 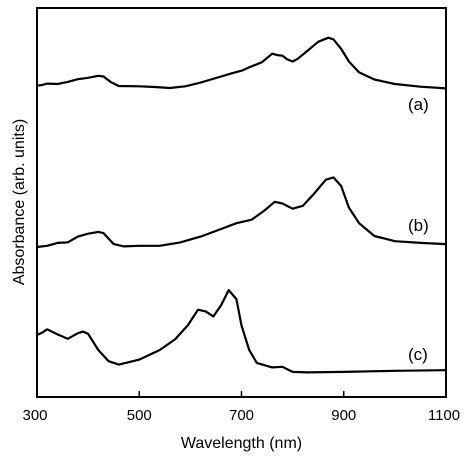 What do you see at coordinates (19, 202) in the screenshot?
I see `y-axis-label: Absorbance (arb. units)` at bounding box center [19, 202].